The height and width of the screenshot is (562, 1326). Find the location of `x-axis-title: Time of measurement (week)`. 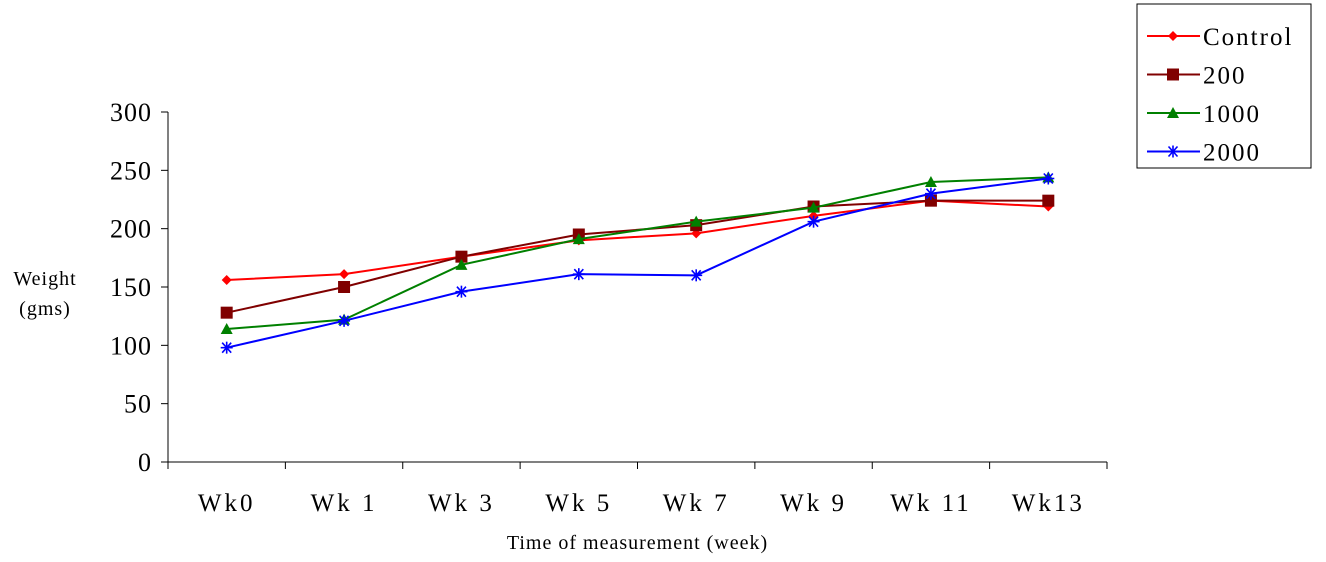

x-axis-title: Time of measurement (week) is located at coordinates (637, 543).